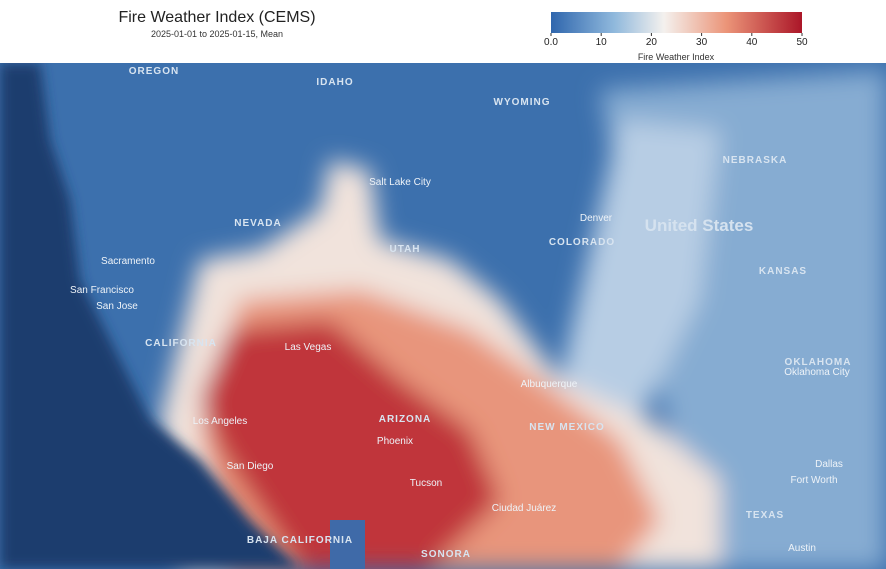  Describe the element at coordinates (117, 306) in the screenshot. I see `city-label: San Jose` at that location.